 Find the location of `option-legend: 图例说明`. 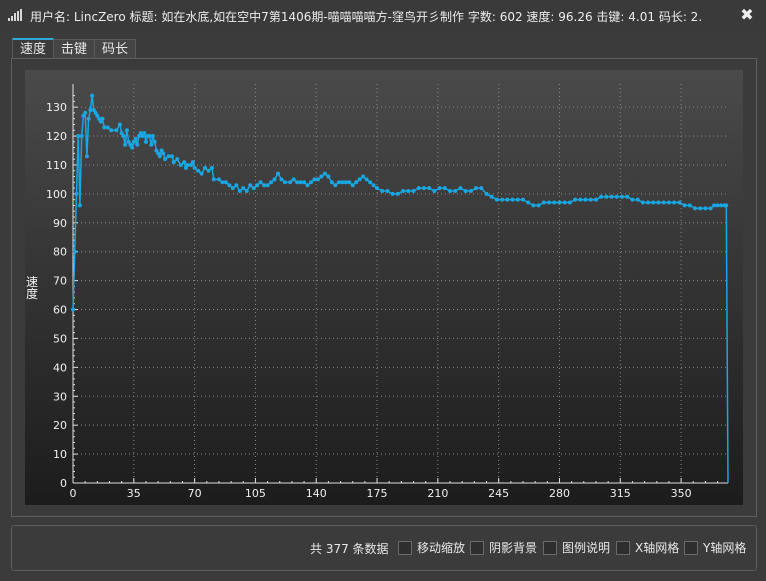

option-legend: 图例说明 is located at coordinates (576, 547).